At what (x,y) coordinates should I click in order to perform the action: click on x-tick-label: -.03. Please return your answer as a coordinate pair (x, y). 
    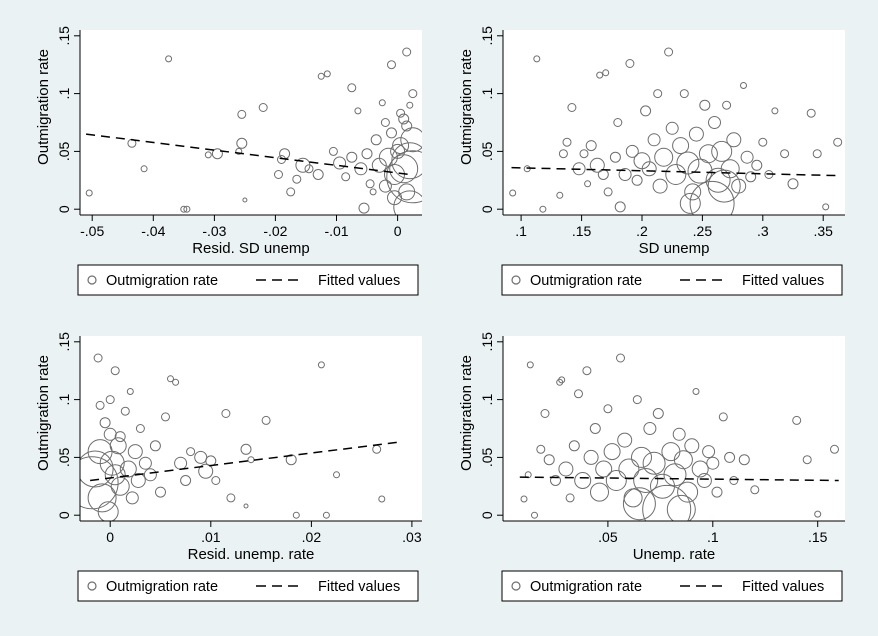
    Looking at the image, I should click on (214, 231).